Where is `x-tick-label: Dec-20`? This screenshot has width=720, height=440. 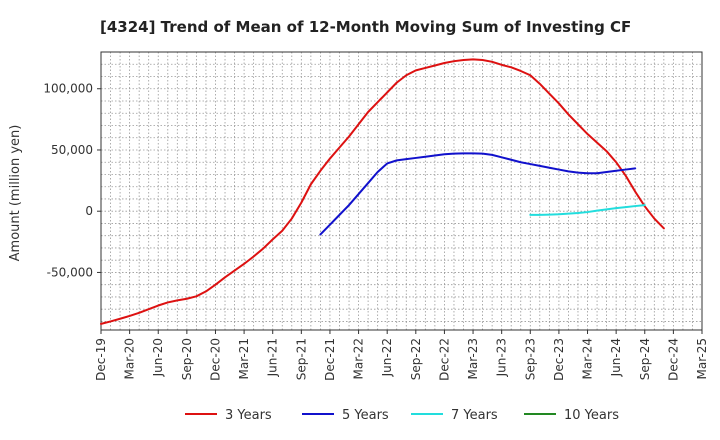 x-tick-label: Dec-20 is located at coordinates (215, 359).